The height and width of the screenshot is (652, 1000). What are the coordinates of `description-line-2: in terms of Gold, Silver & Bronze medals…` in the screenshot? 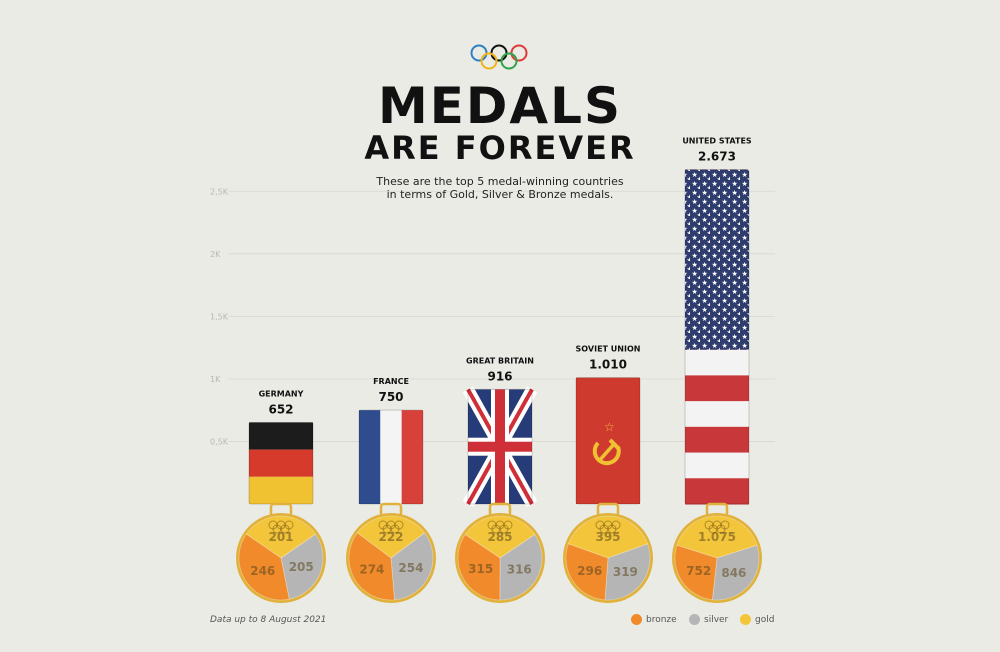 It's located at (500, 194).